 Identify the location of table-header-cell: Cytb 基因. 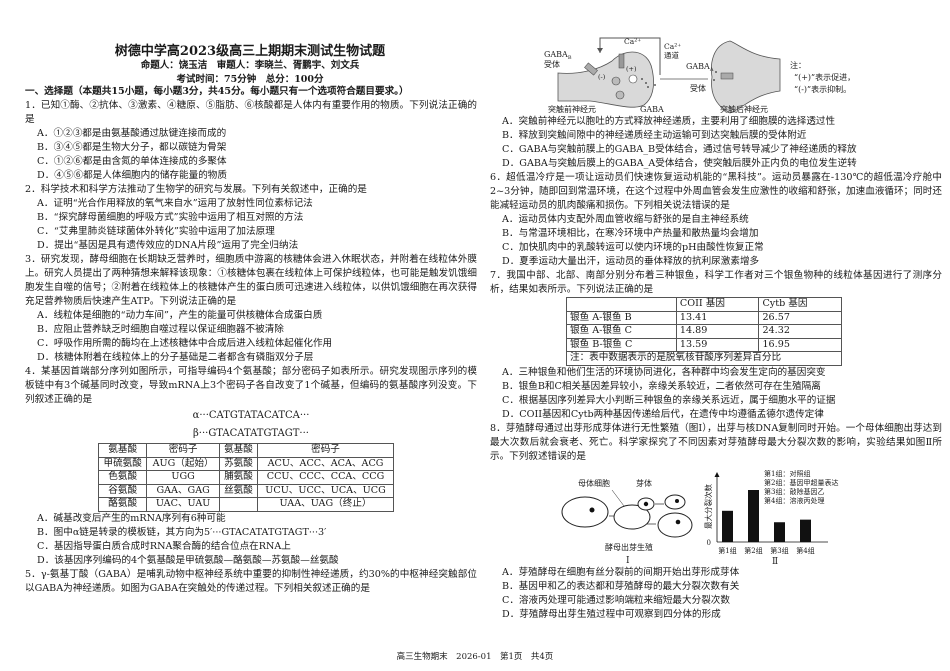
(800, 304).